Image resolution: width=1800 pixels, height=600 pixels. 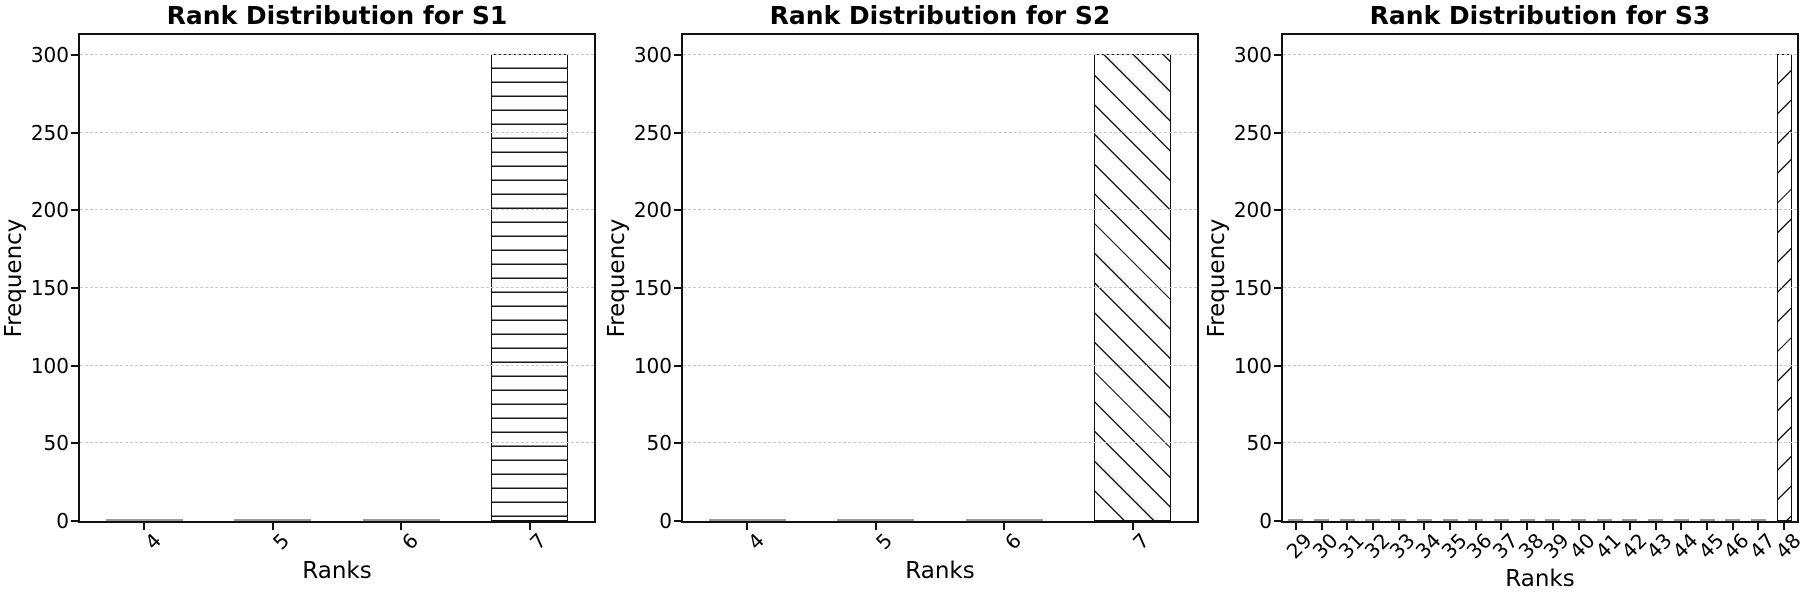 I want to click on x-tick-label: 48, so click(x=1785, y=546).